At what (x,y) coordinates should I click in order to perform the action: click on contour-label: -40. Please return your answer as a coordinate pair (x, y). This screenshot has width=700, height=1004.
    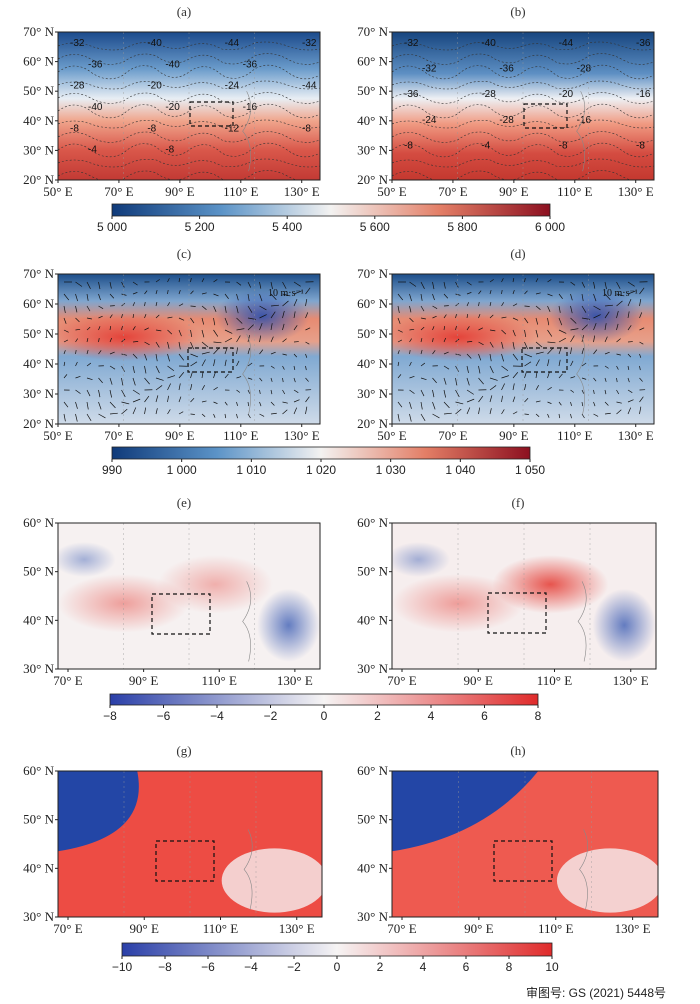
    Looking at the image, I should click on (172, 64).